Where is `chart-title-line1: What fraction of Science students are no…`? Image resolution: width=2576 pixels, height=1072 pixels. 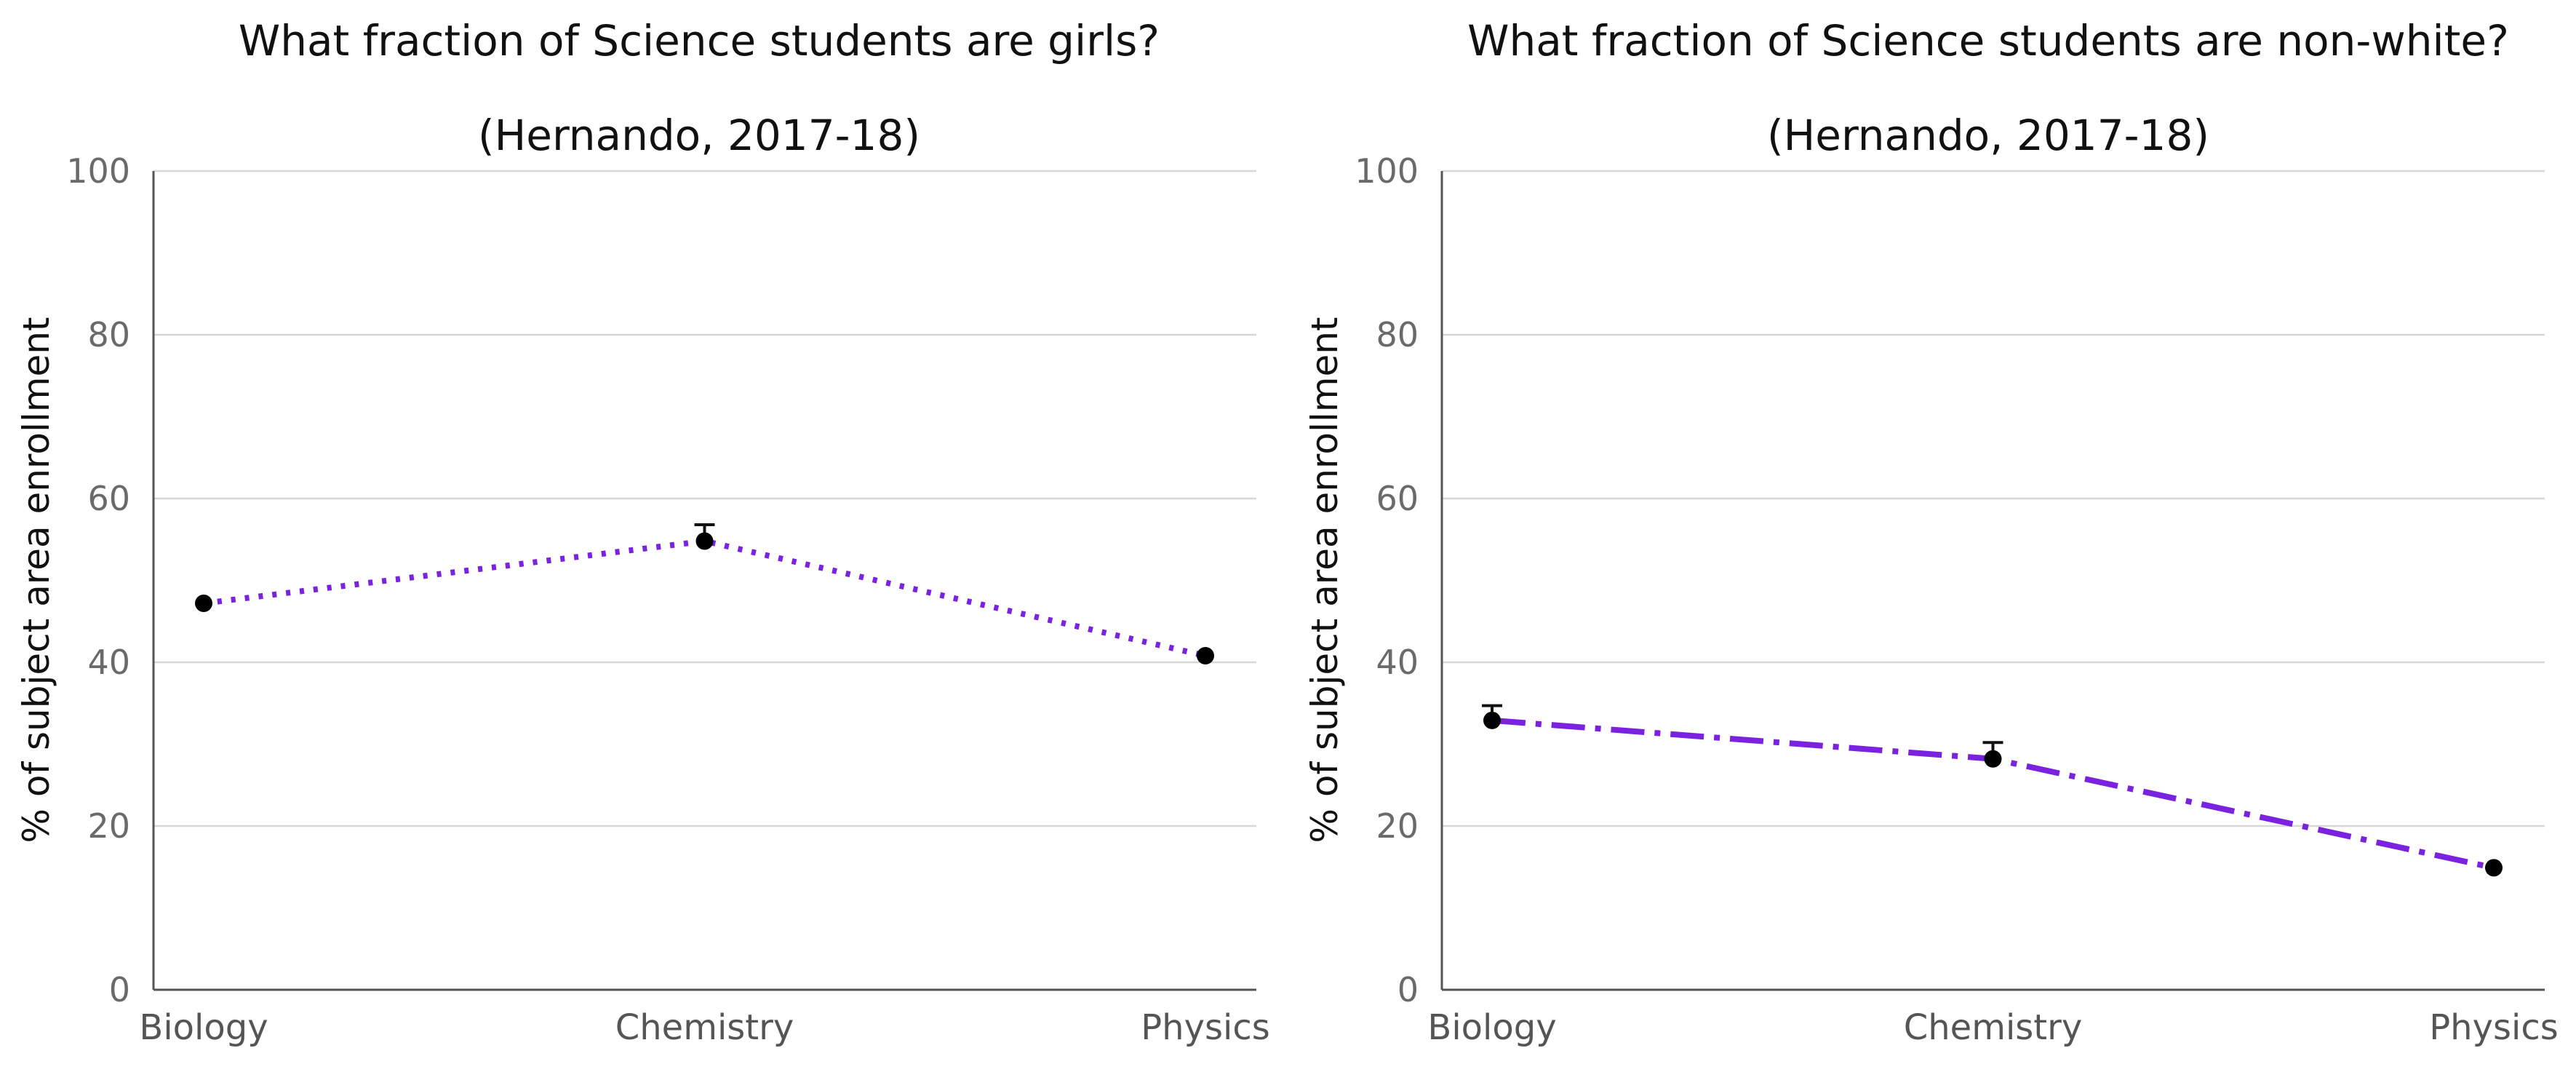 chart-title-line1: What fraction of Science students are no… is located at coordinates (1988, 40).